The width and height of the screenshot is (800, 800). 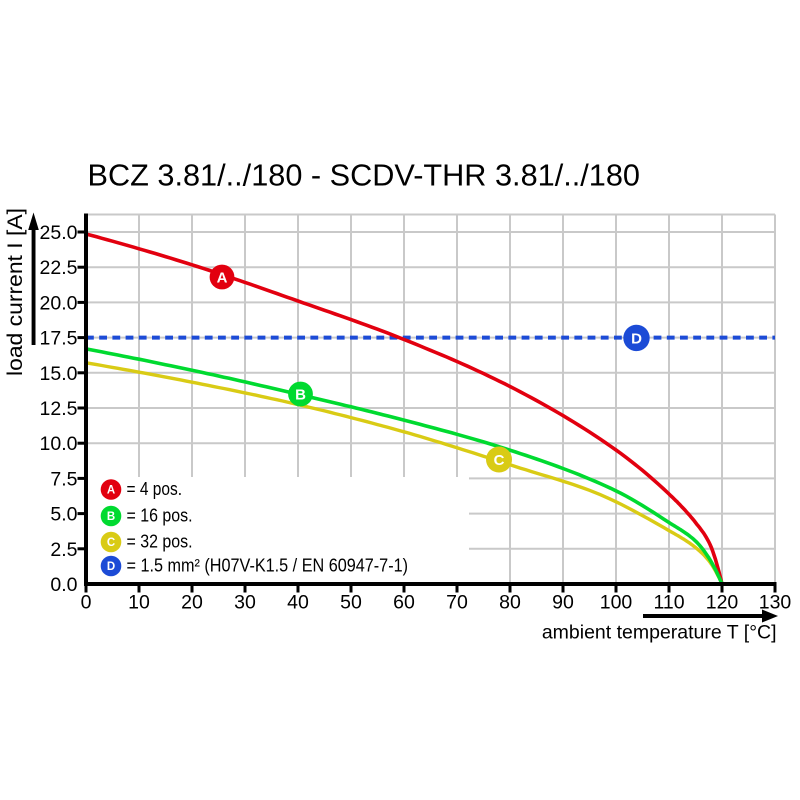 I want to click on svg-text: 15.0, so click(x=59, y=374).